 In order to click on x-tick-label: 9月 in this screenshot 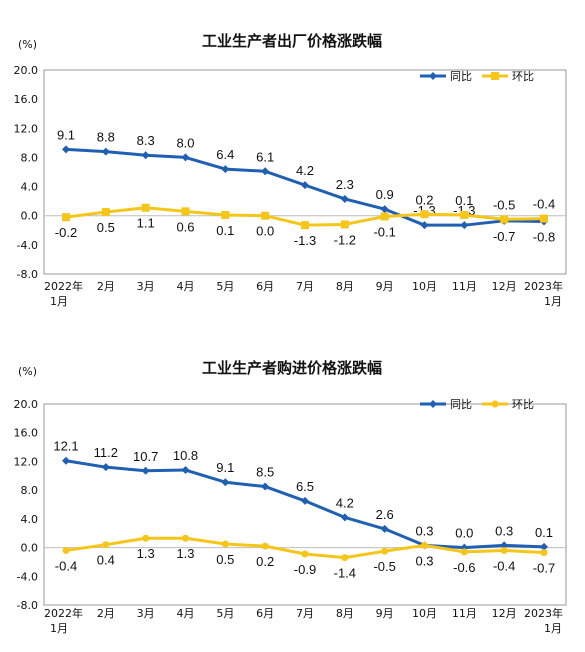, I will do `click(385, 613)`.